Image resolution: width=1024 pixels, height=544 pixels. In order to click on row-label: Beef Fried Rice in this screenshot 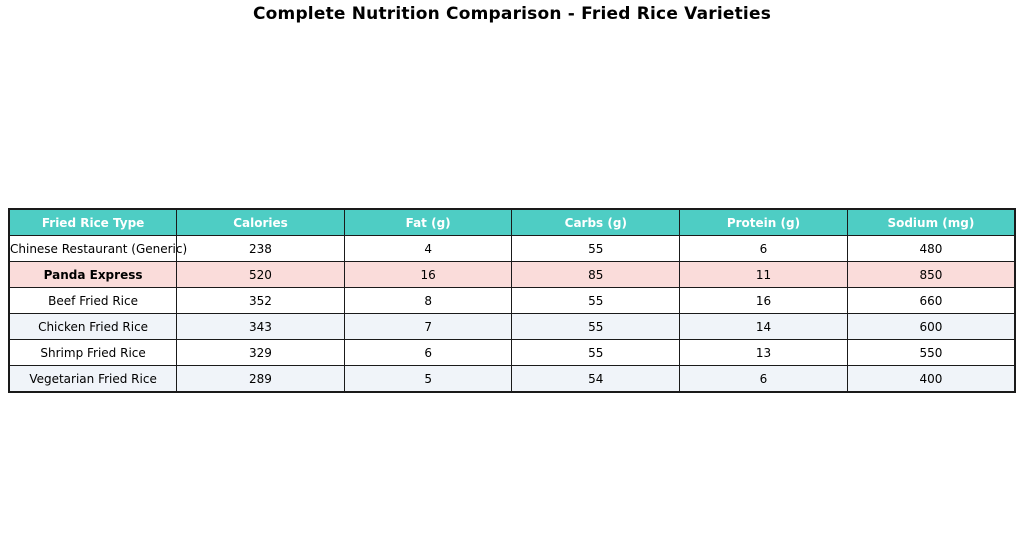, I will do `click(93, 300)`.